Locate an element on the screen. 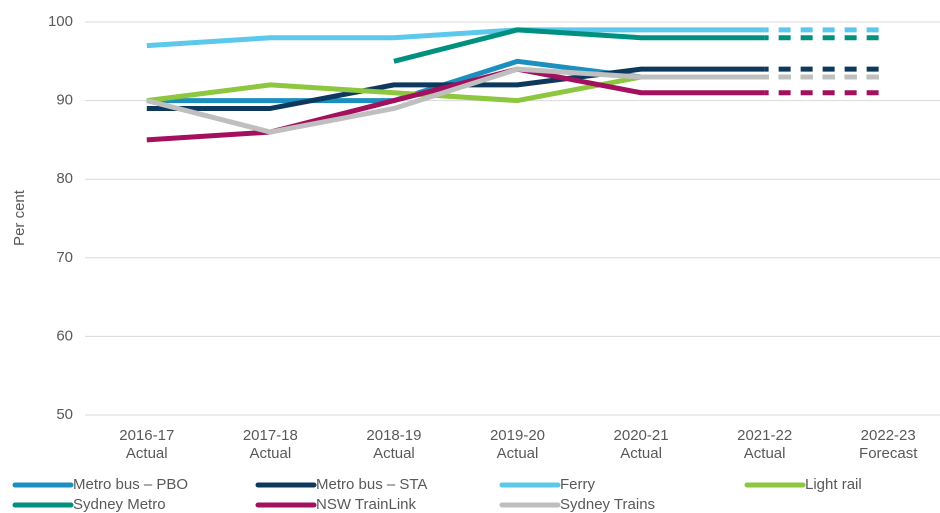  y-tick-label: 90 is located at coordinates (64, 100).